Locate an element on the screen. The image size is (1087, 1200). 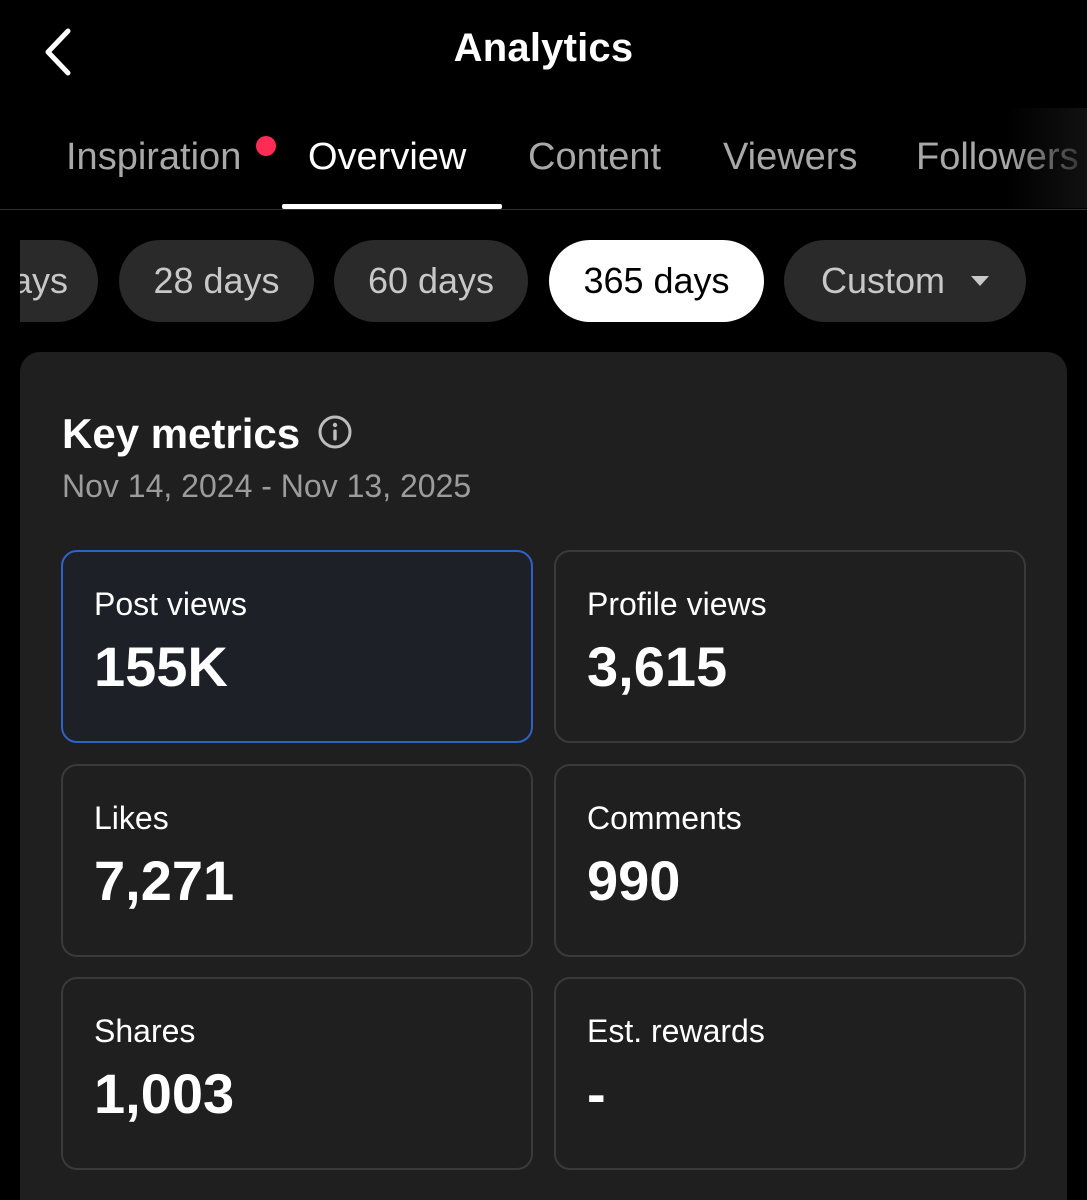
metric-label: Comments is located at coordinates (664, 818).